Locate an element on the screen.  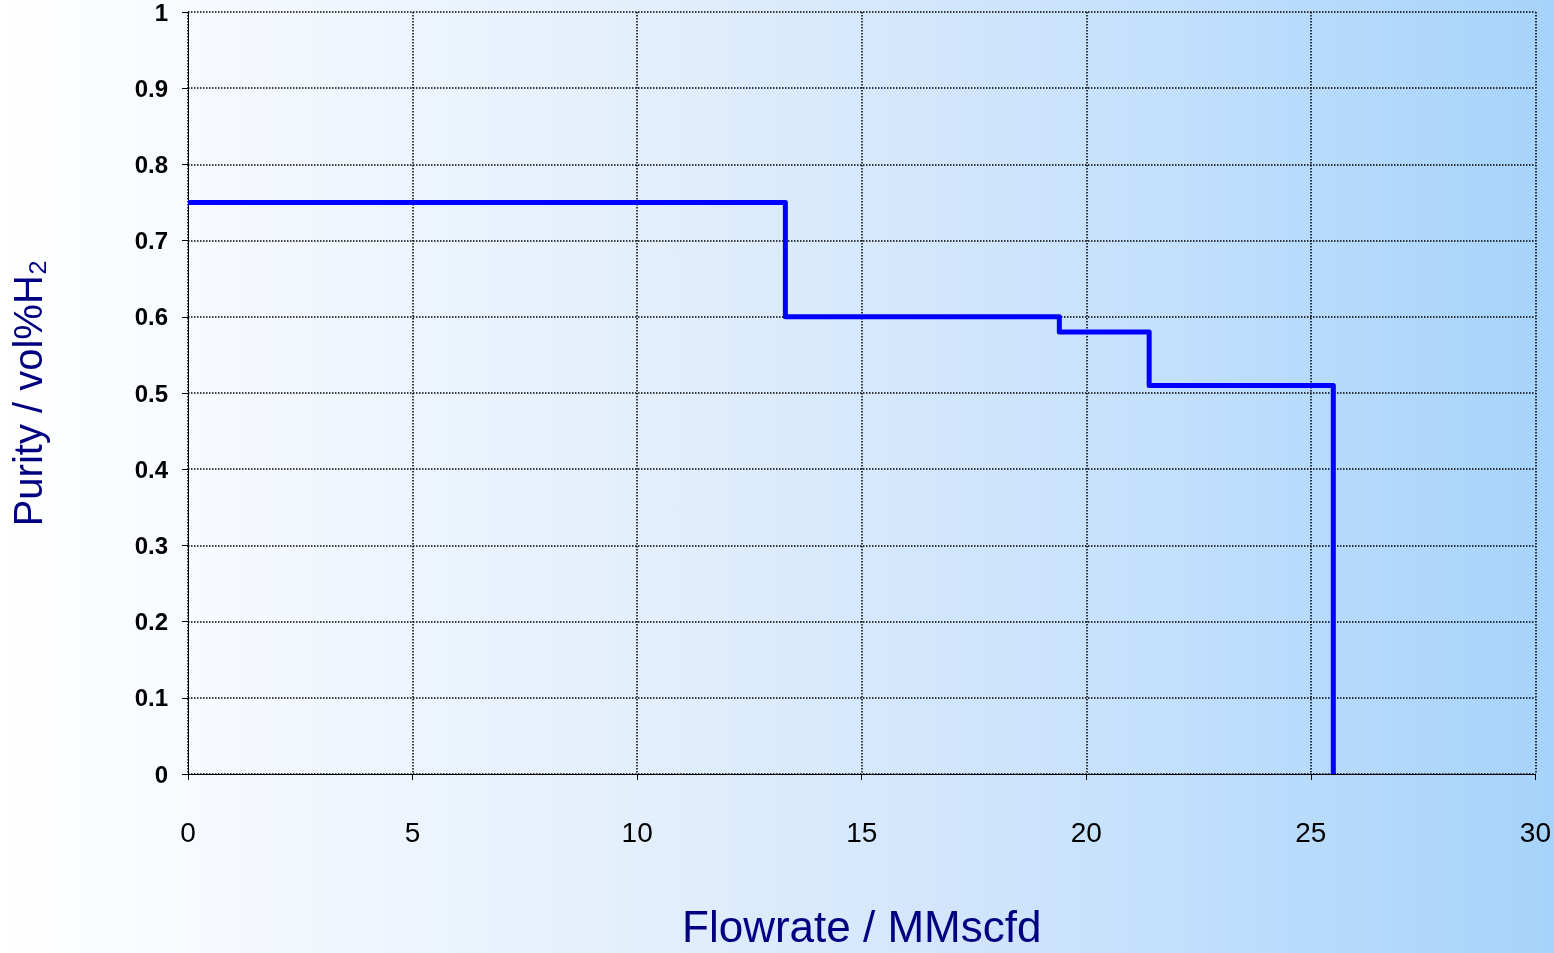
y-axis-title: Purity / vol%H₂ is located at coordinates (28, 393).